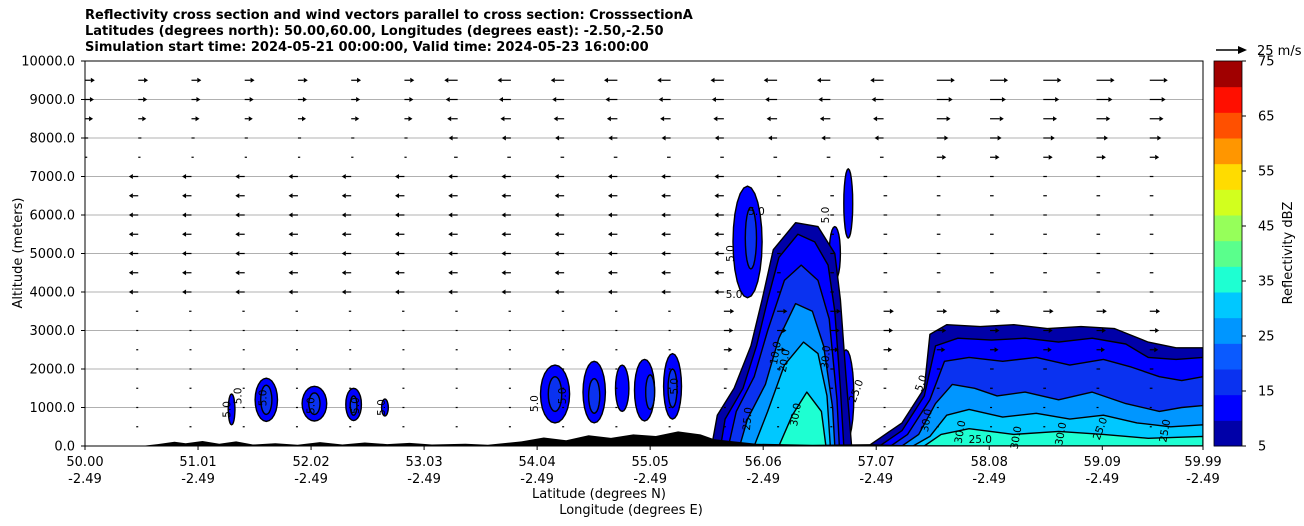 This screenshot has width=1304, height=526. Describe the element at coordinates (53, 408) in the screenshot. I see `y-tick-label: 1000.0` at that location.